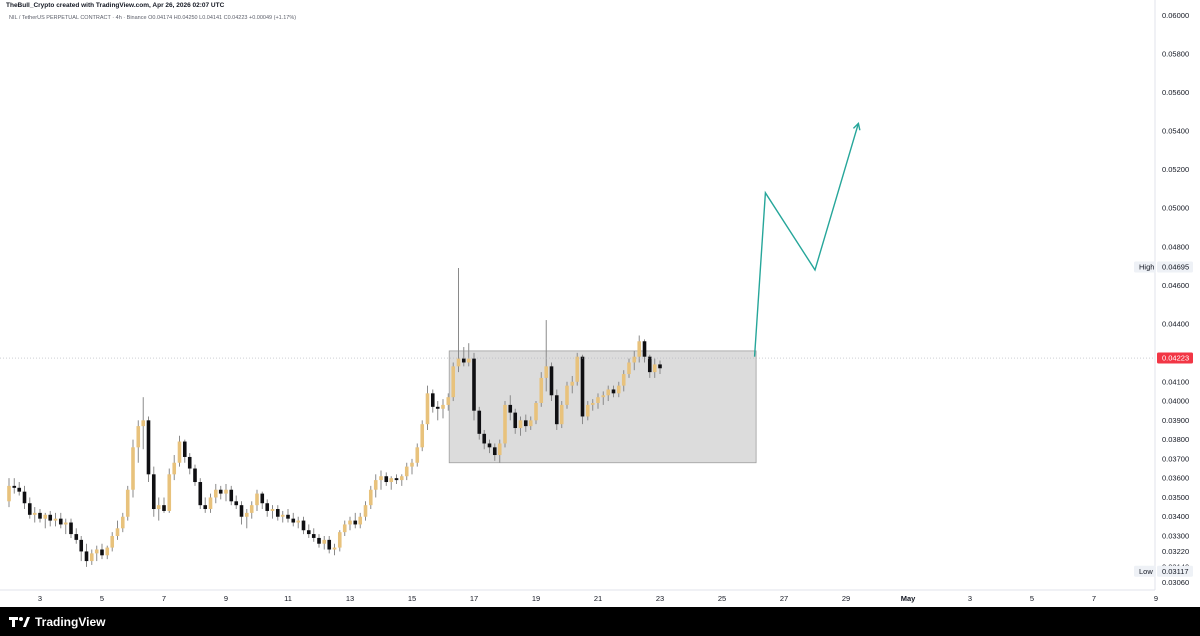 Image resolution: width=1200 pixels, height=636 pixels. Describe the element at coordinates (806, 240) in the screenshot. I see `projection-path` at that location.